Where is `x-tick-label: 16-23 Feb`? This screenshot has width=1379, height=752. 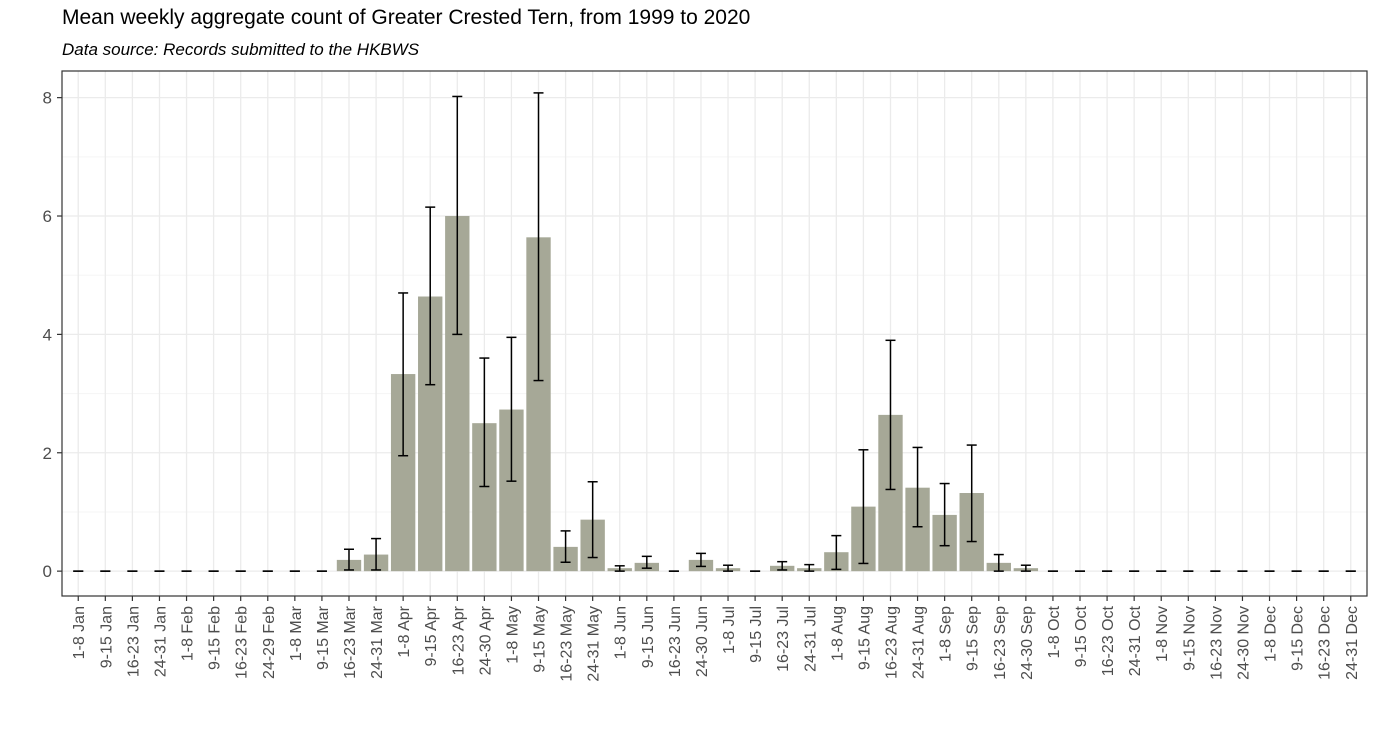 x-tick-label: 16-23 Feb is located at coordinates (242, 642).